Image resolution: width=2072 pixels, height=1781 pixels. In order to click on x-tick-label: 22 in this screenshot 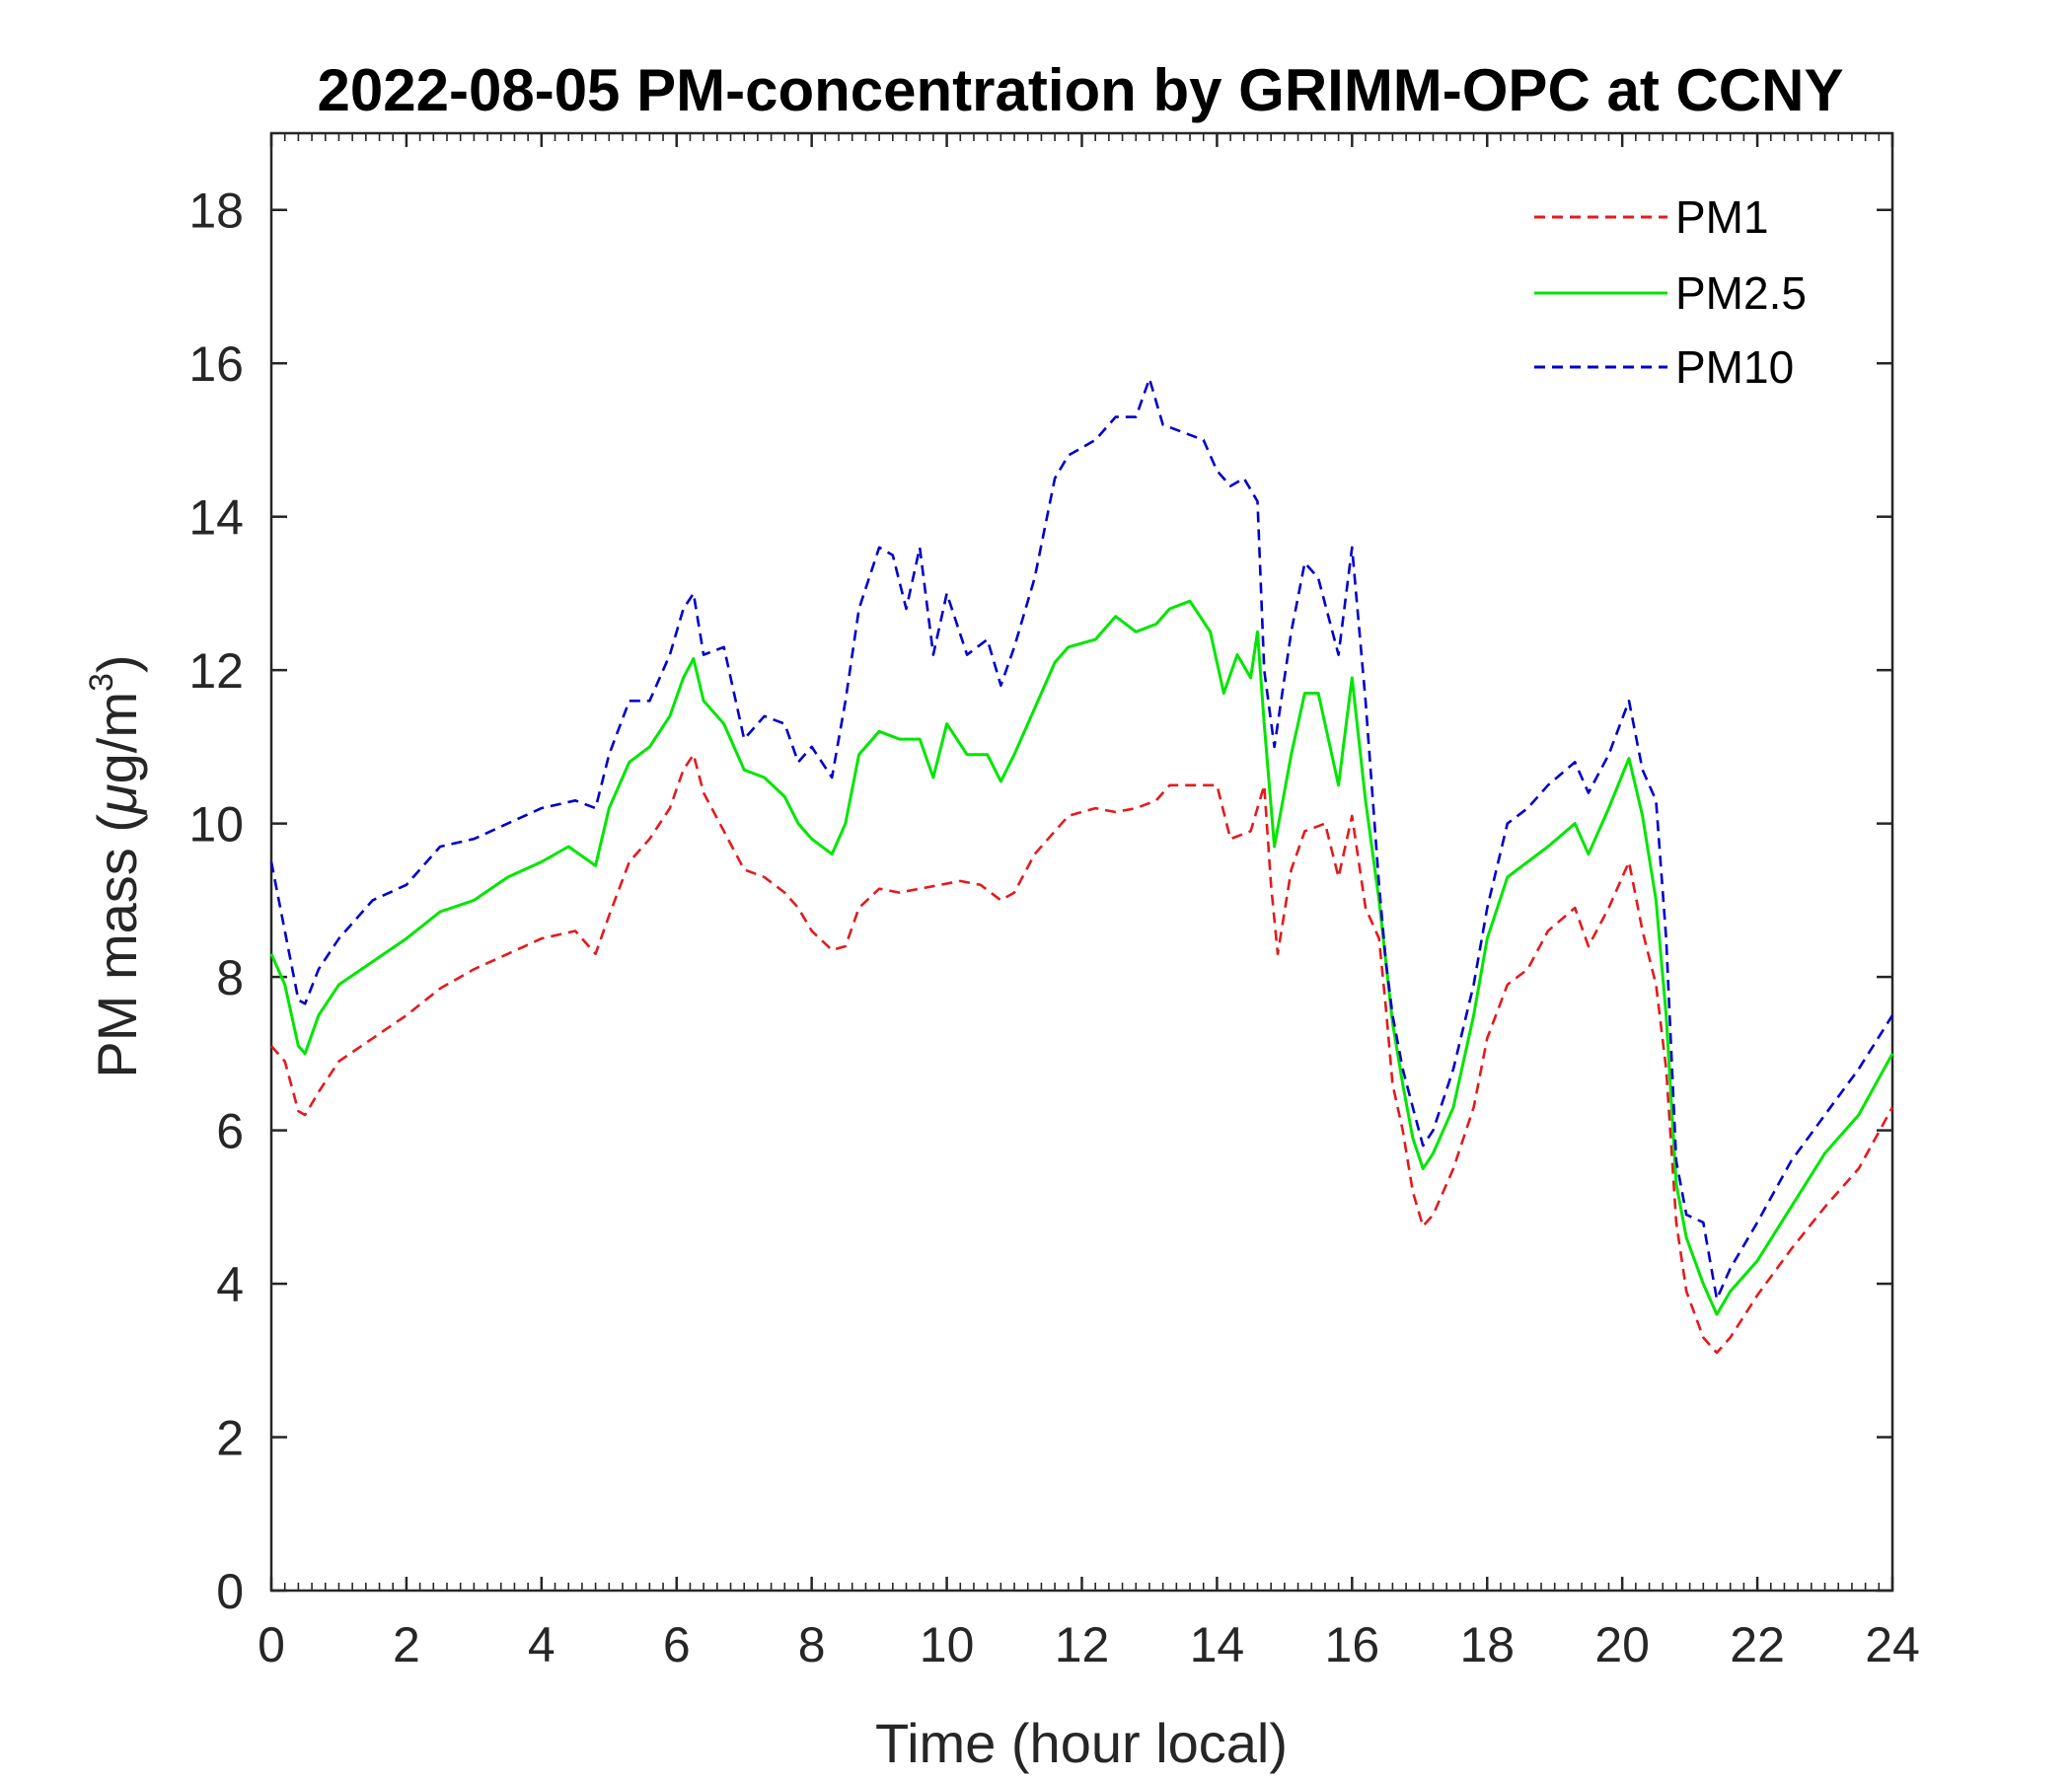, I will do `click(1758, 1644)`.